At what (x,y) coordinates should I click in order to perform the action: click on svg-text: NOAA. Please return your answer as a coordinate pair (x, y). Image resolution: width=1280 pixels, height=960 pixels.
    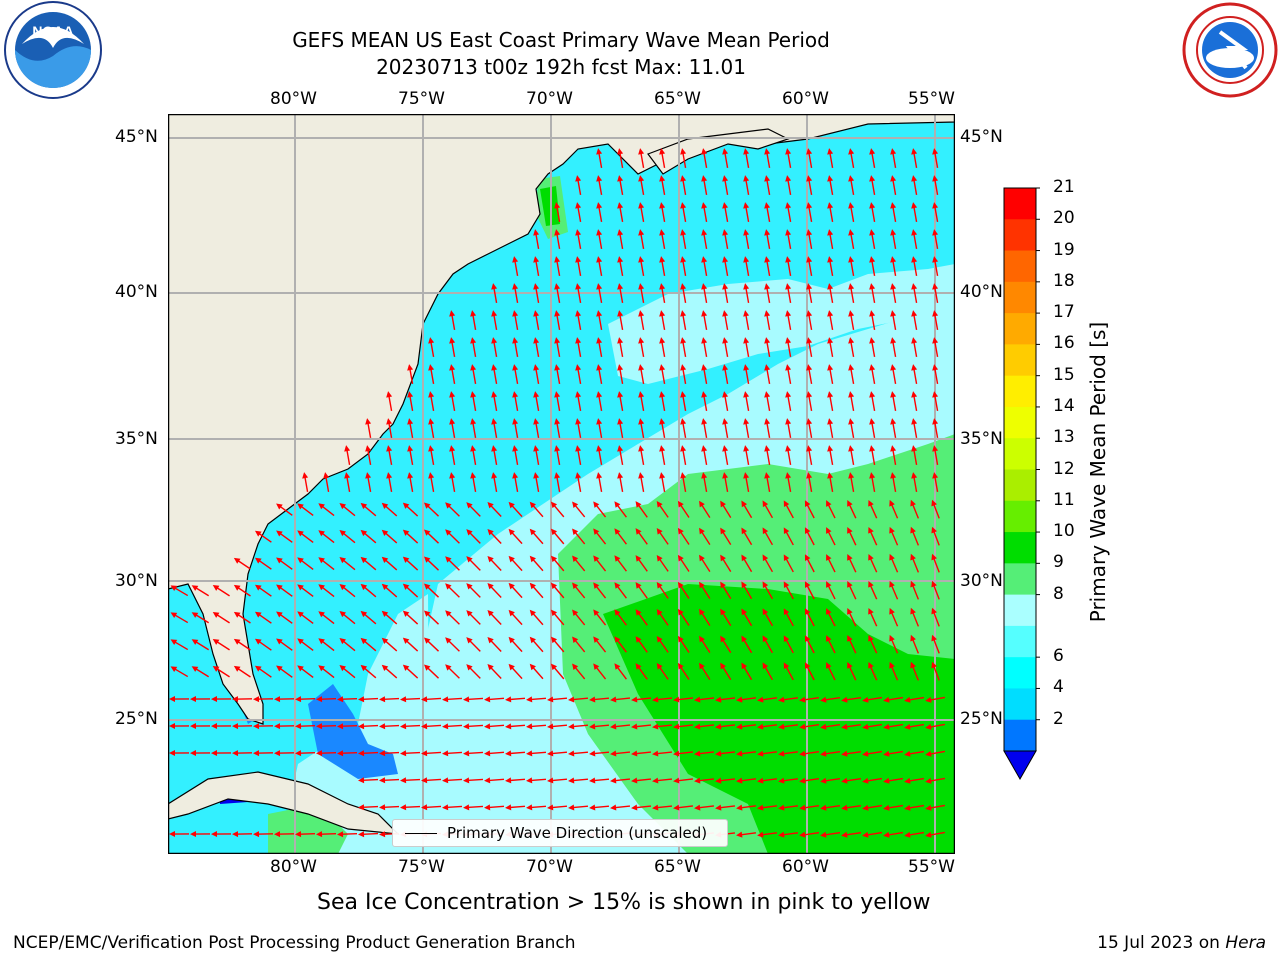
    Looking at the image, I should click on (52, 31).